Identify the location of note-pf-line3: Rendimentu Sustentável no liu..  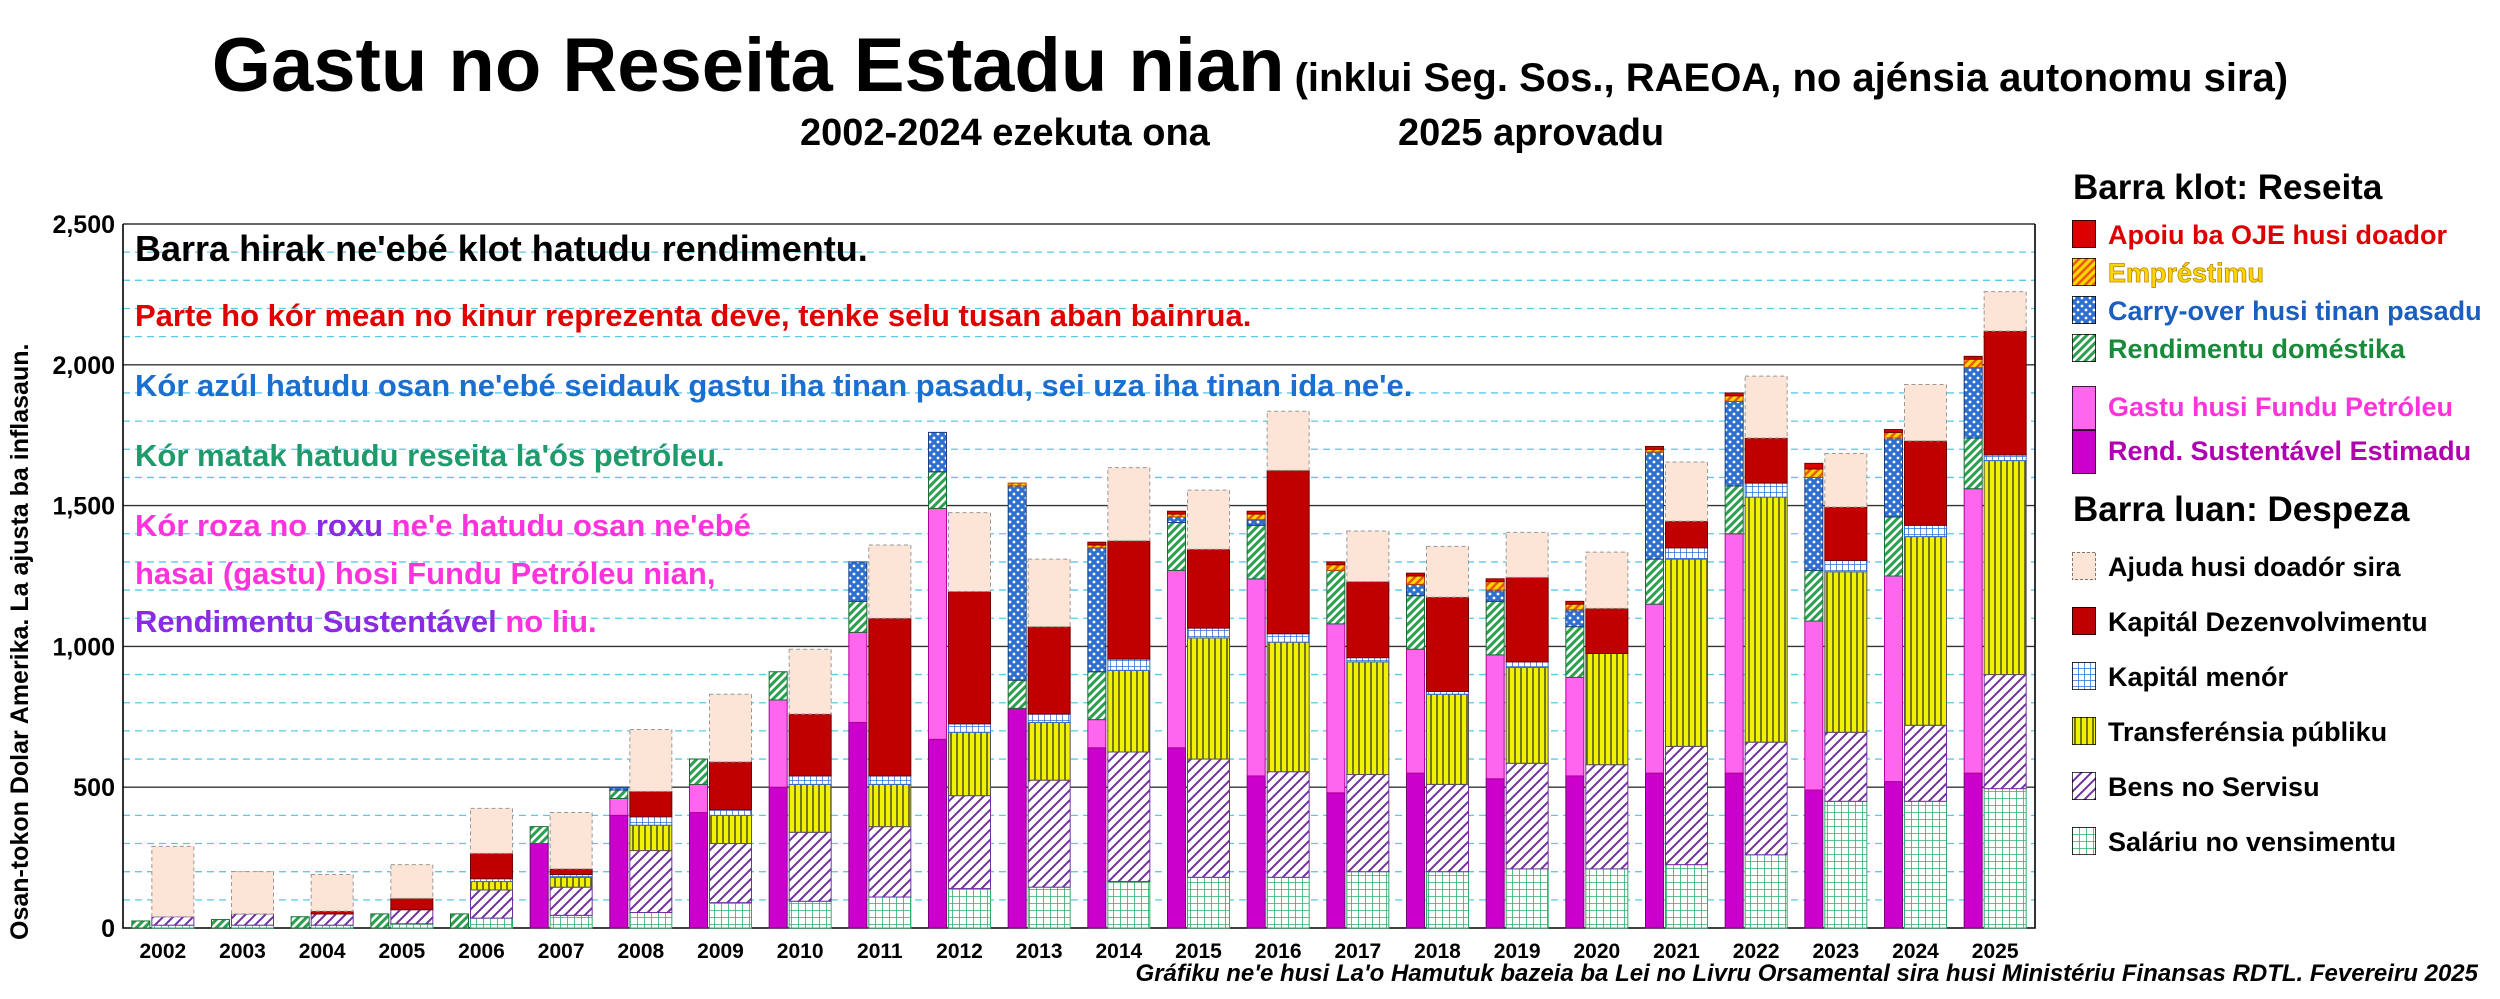
(366, 622).